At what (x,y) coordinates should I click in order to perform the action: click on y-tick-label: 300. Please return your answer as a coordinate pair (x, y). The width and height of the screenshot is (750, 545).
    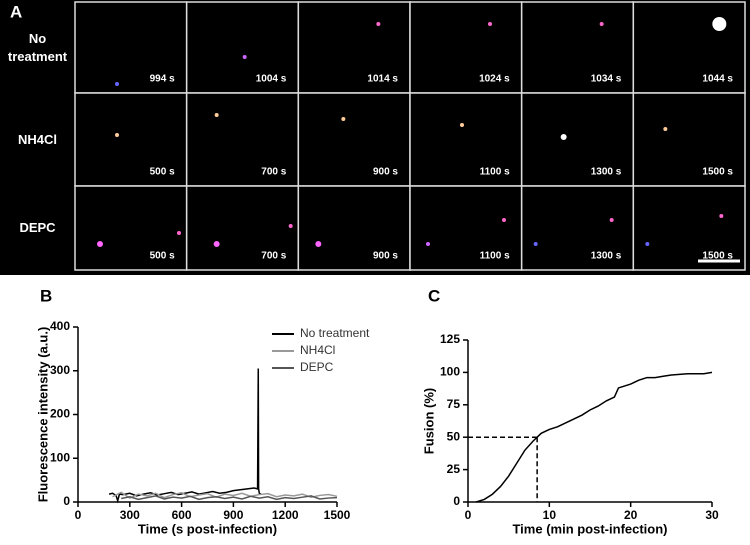
    Looking at the image, I should click on (60, 370).